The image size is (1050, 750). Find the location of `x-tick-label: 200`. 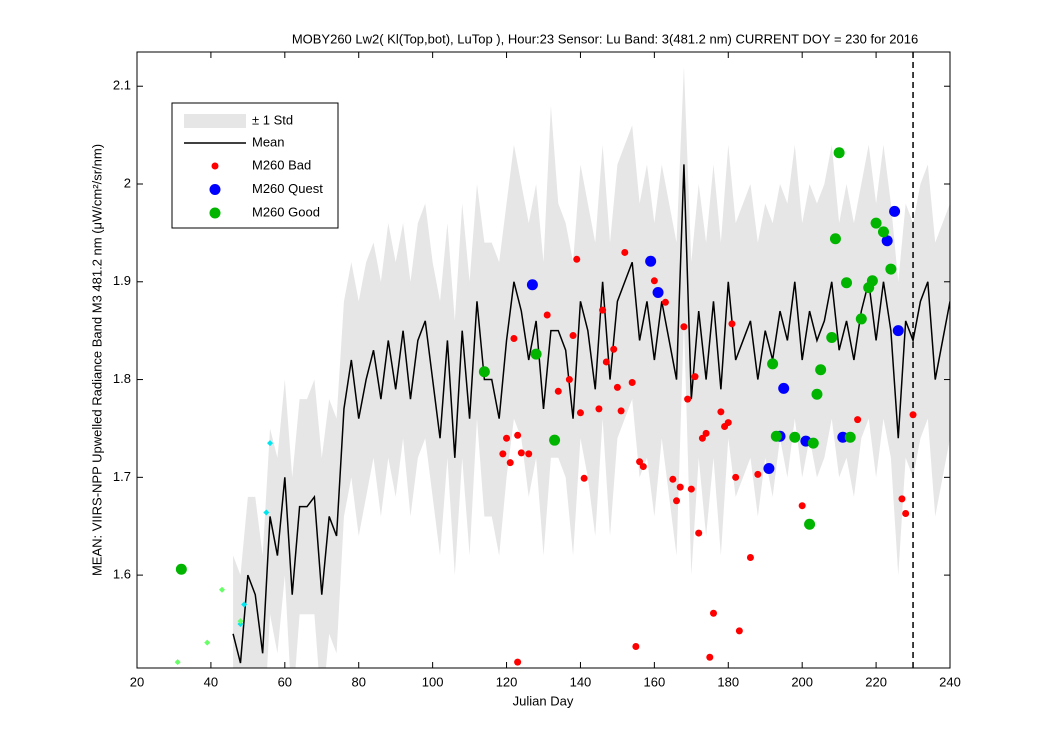

x-tick-label: 200 is located at coordinates (802, 681).